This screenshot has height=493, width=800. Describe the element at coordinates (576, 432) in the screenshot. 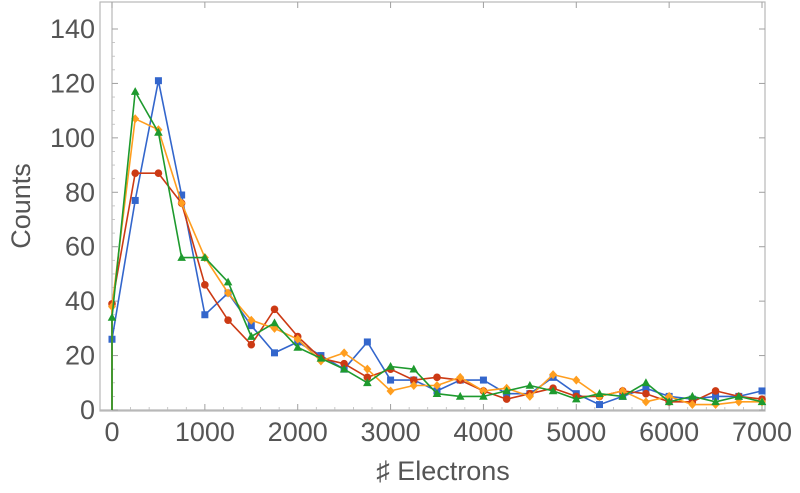

I see `x-tick-label: 5000` at that location.